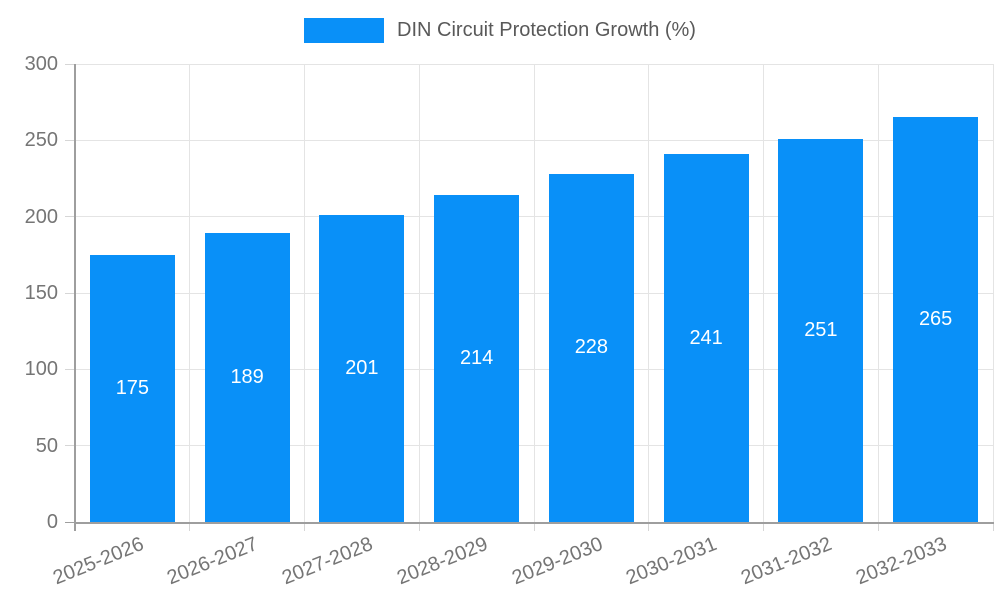 The height and width of the screenshot is (600, 1000). Describe the element at coordinates (328, 561) in the screenshot. I see `x-category-label: 2027-2028` at that location.